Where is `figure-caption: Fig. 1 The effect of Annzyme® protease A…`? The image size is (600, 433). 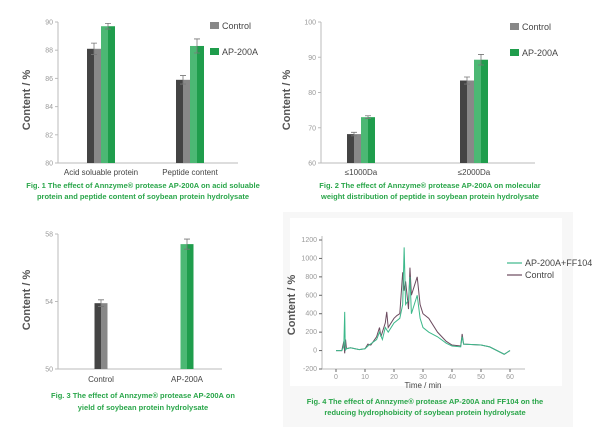 figure-caption: Fig. 1 The effect of Annzyme® protease A… is located at coordinates (143, 185).